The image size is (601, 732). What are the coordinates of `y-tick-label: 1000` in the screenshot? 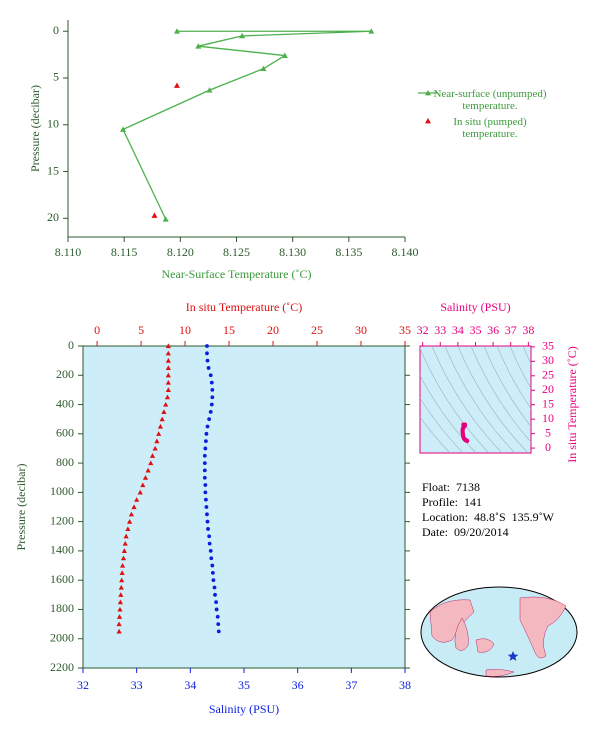 It's located at (62, 491).